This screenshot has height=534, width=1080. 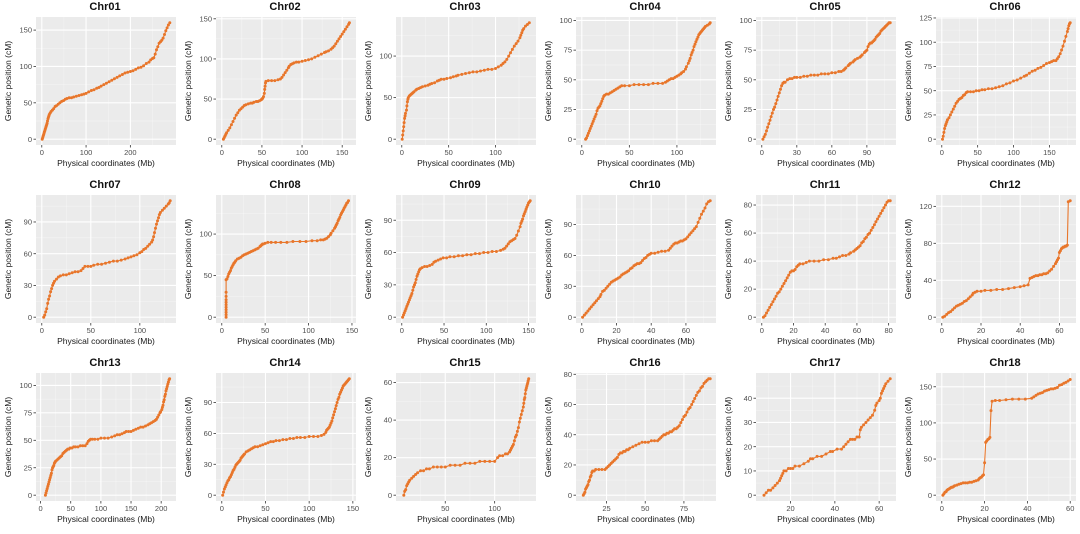 I want to click on x-tick-label: 80, so click(x=888, y=330).